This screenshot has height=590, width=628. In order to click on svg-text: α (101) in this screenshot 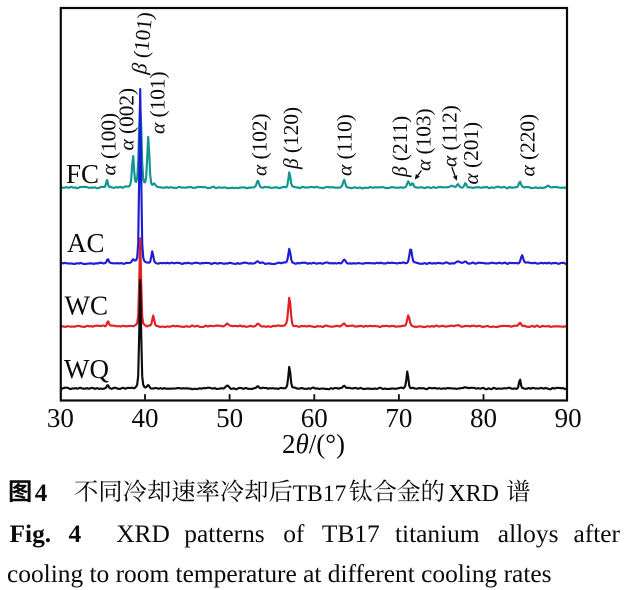, I will do `click(157, 102)`.